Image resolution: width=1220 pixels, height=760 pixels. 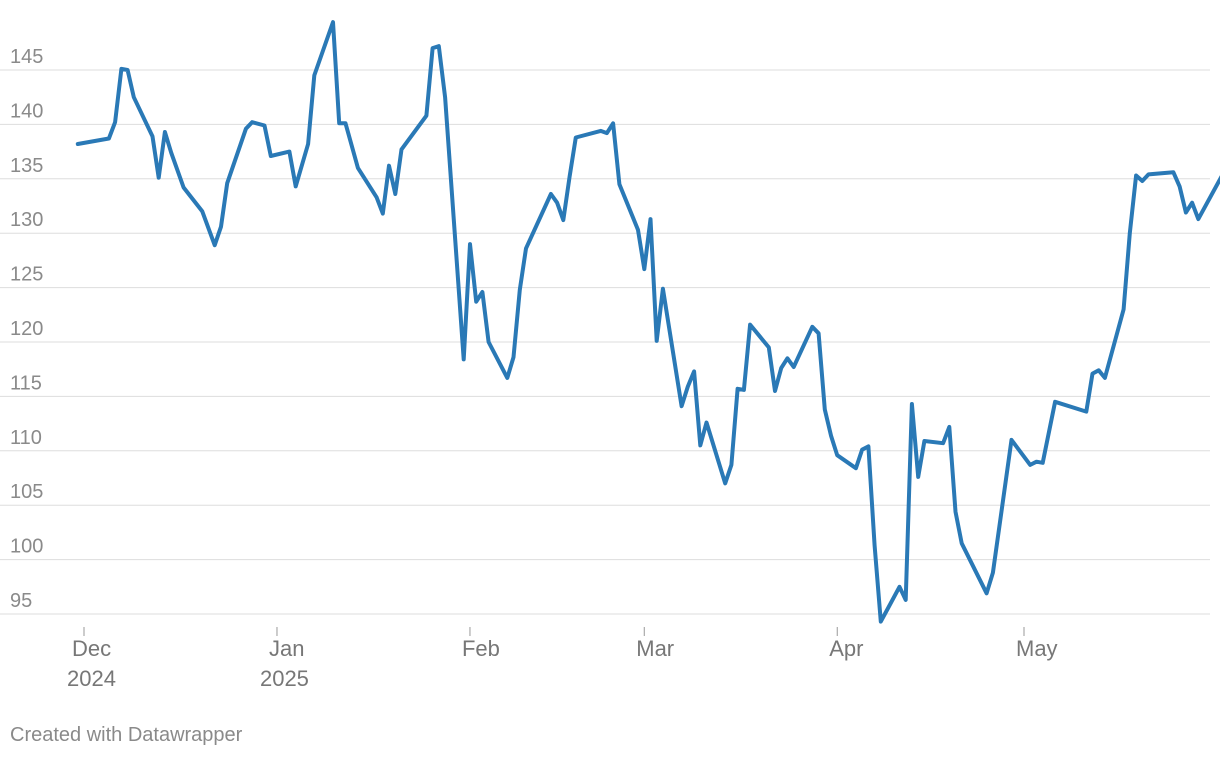 What do you see at coordinates (26, 220) in the screenshot?
I see `y-tick-label-130: 130` at bounding box center [26, 220].